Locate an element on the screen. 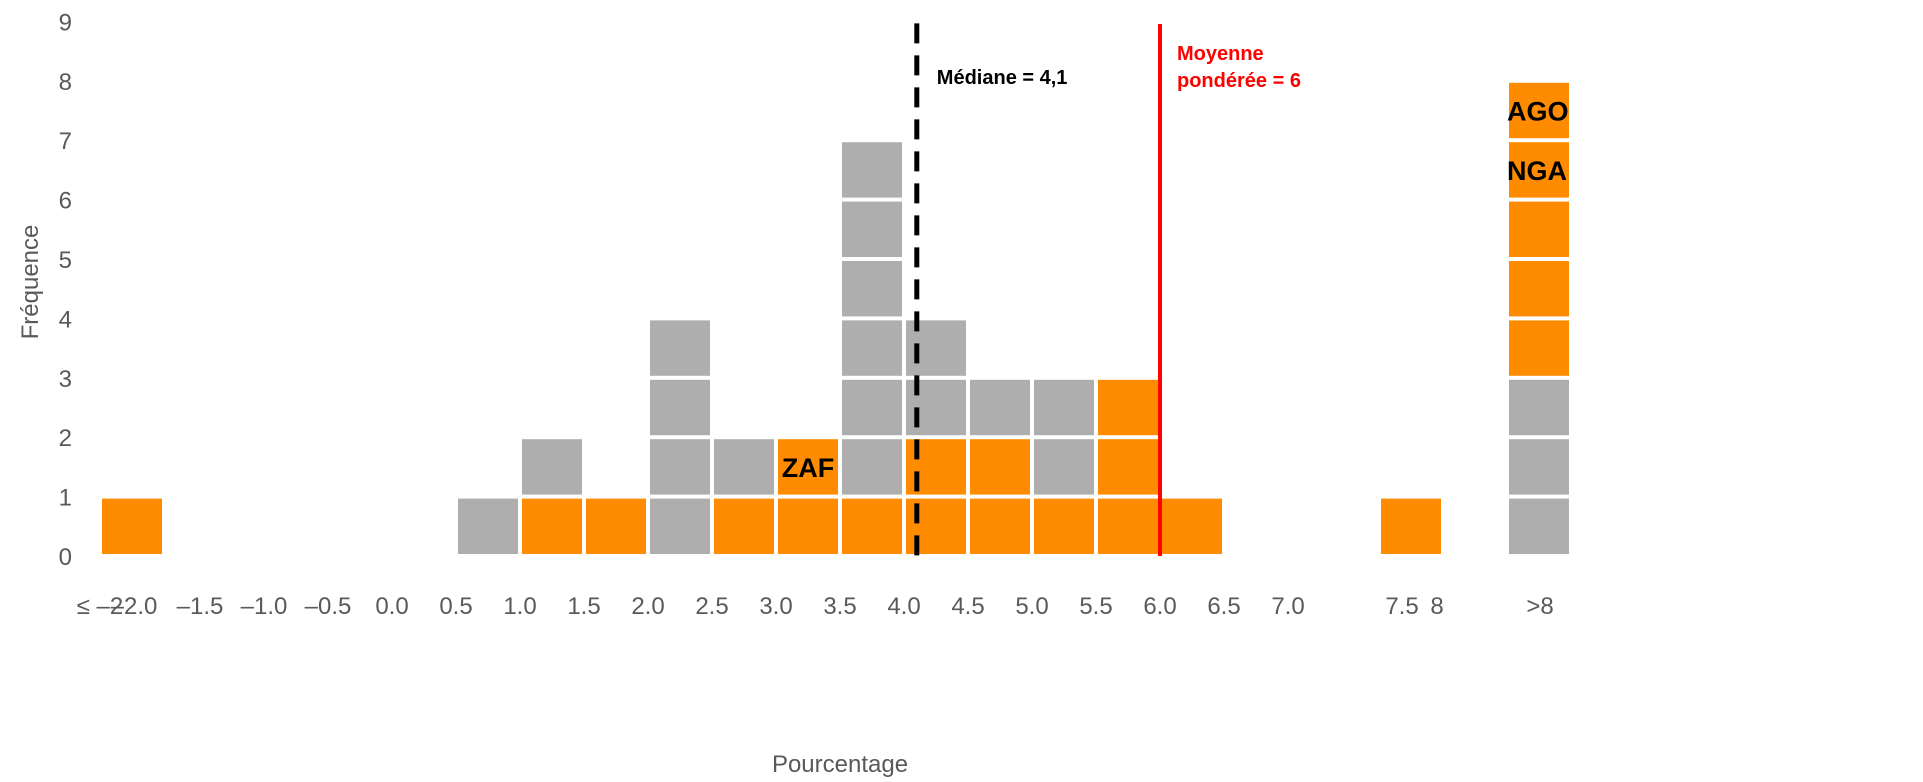 Image resolution: width=1923 pixels, height=782 pixels. y-tick-label: 1 is located at coordinates (65, 498).